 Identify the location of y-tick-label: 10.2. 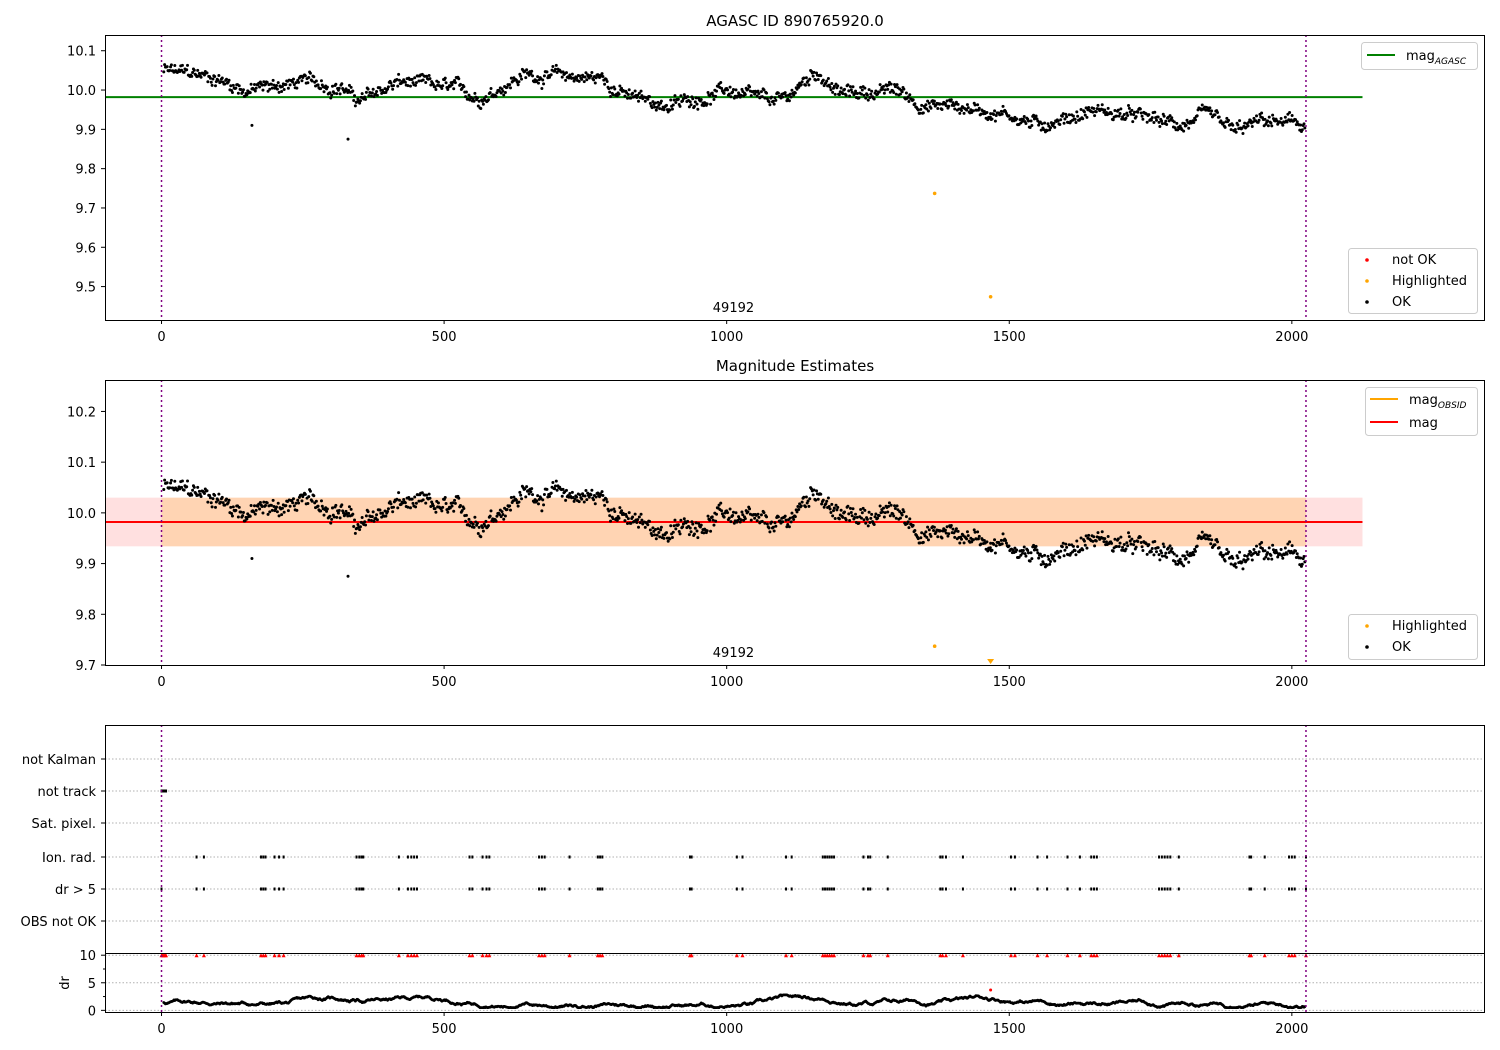
(81, 412).